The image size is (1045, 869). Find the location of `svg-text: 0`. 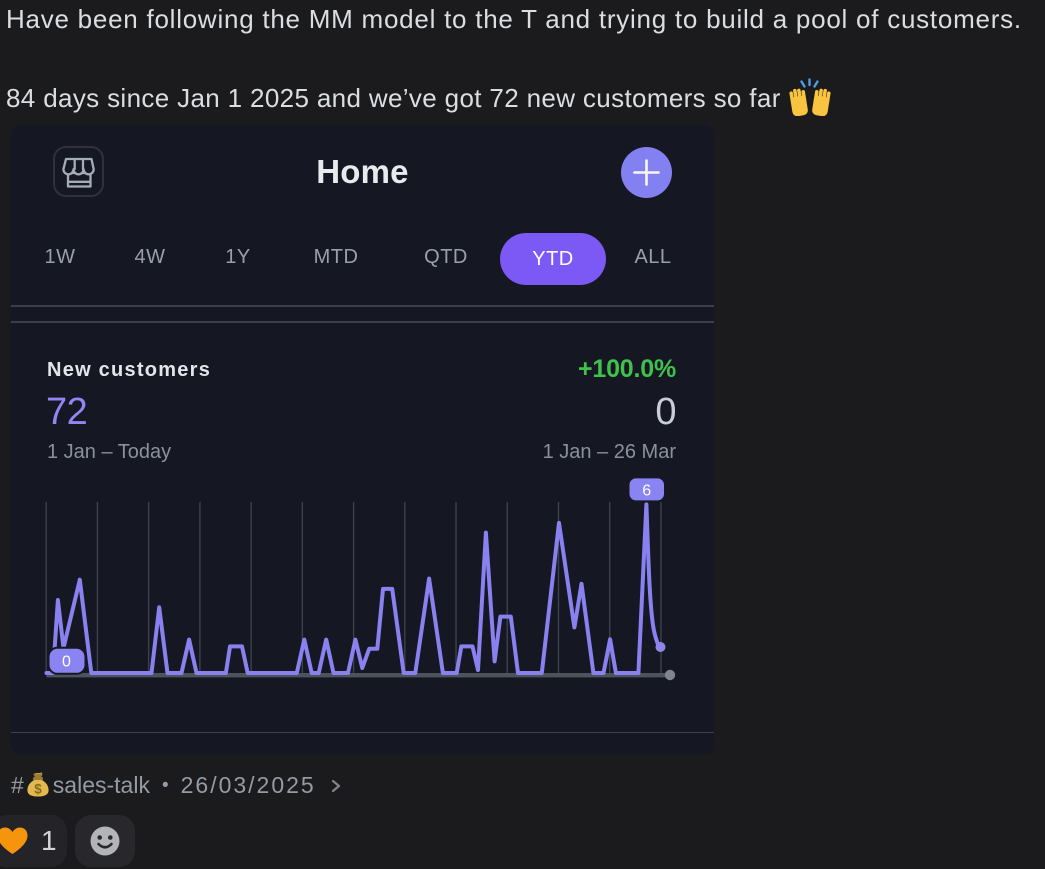

svg-text: 0 is located at coordinates (66, 662).